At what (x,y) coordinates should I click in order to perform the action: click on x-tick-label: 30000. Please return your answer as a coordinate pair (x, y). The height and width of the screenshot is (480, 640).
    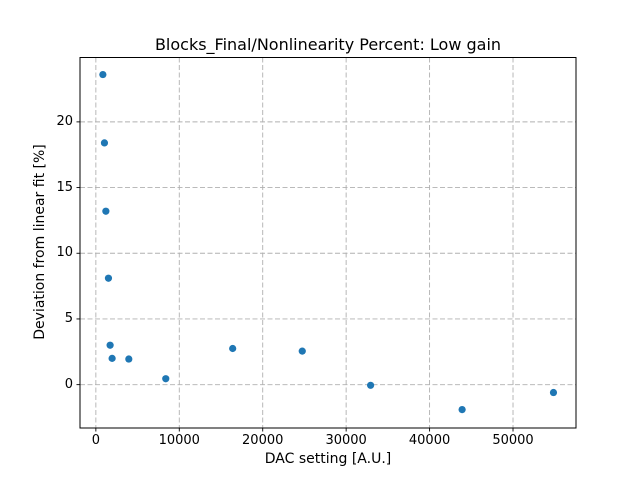
    Looking at the image, I should click on (346, 440).